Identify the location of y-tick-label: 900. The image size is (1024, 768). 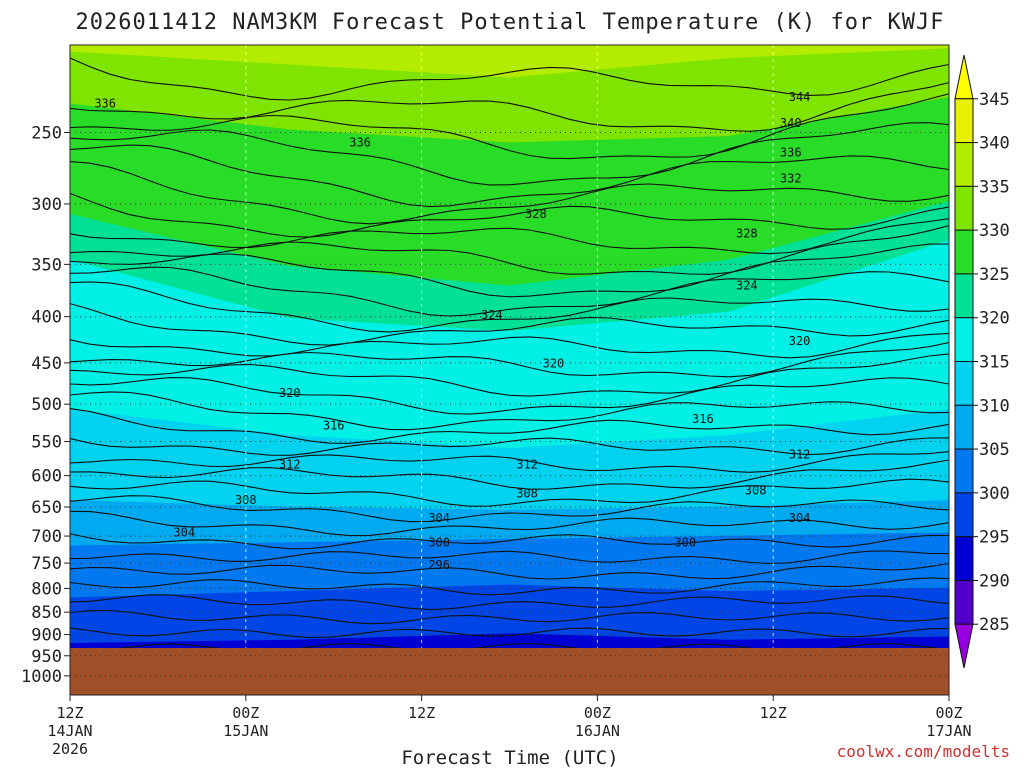
(46, 636).